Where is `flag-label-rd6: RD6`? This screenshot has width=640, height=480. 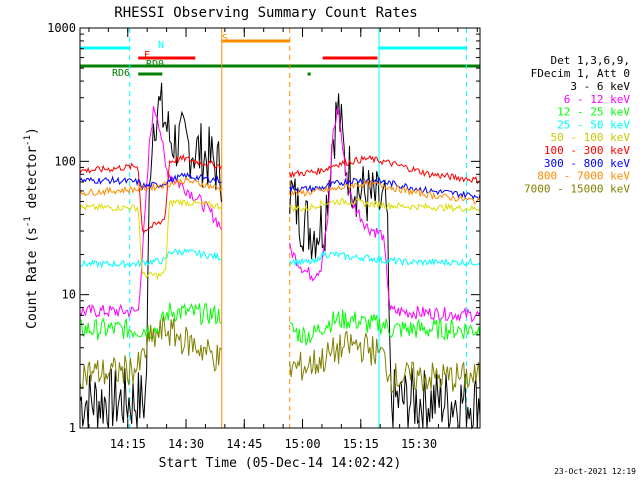
flag-label-rd6: RD6 is located at coordinates (121, 73).